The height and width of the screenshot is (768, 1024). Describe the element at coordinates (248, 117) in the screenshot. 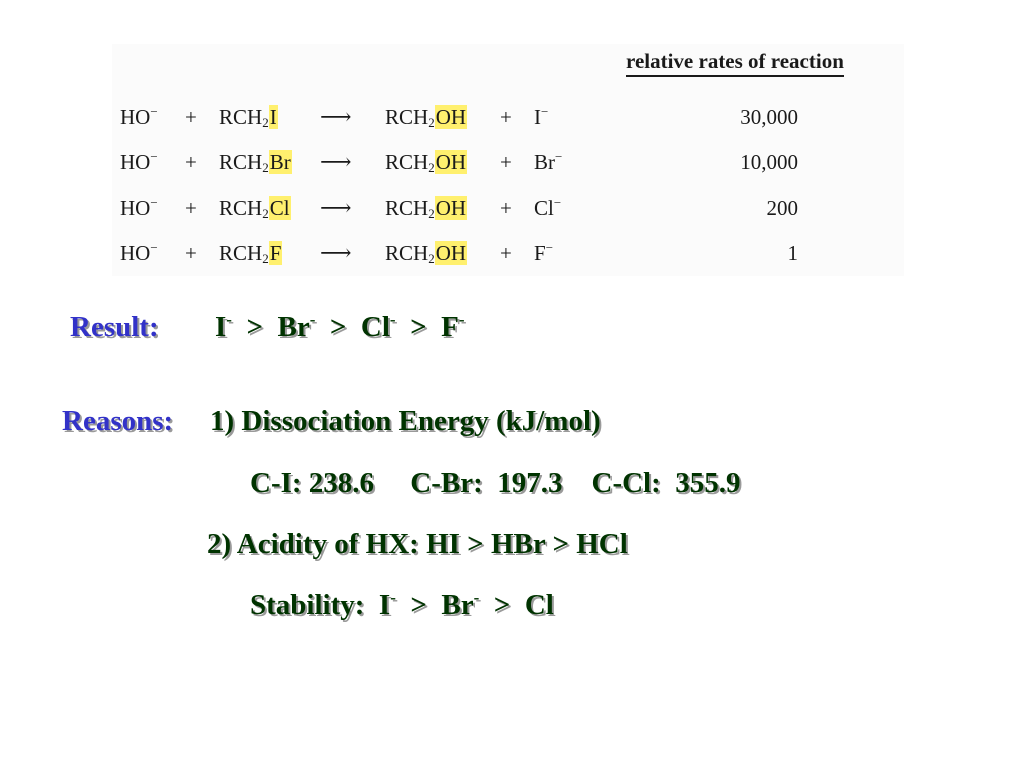

I see `substrate: RCH2I` at that location.